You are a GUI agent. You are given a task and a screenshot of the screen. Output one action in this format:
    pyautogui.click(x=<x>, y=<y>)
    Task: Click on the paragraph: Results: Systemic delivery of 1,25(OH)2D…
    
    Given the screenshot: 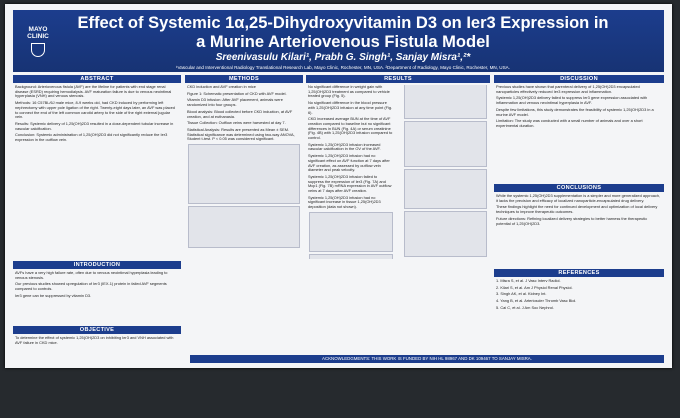 What is the action you would take?
    pyautogui.click(x=94, y=125)
    